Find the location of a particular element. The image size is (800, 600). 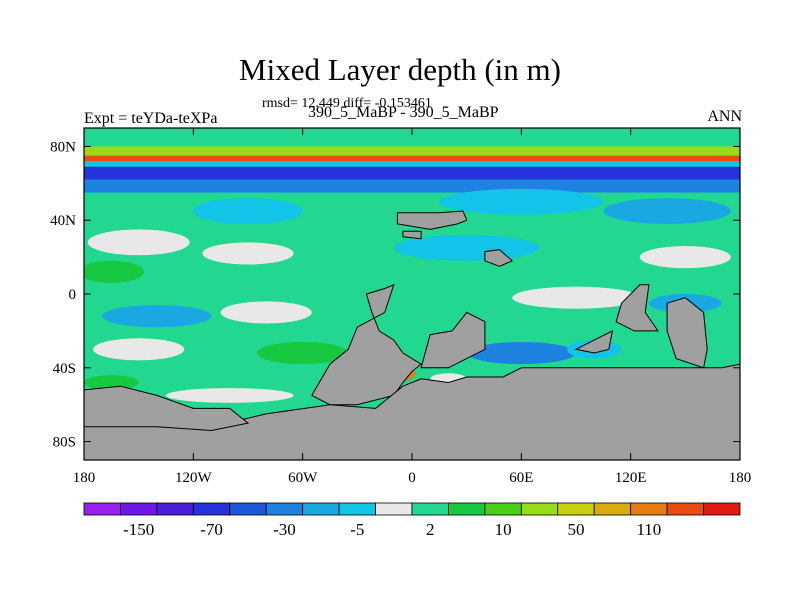

land-mediterranean-island is located at coordinates (412, 235).